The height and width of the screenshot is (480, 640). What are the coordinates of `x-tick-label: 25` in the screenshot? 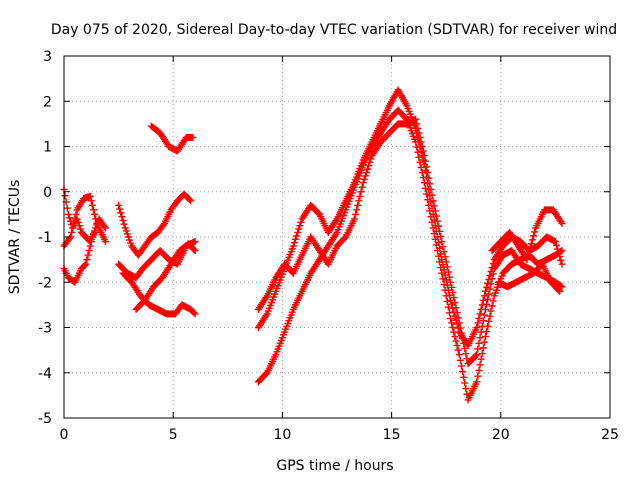 It's located at (610, 435).